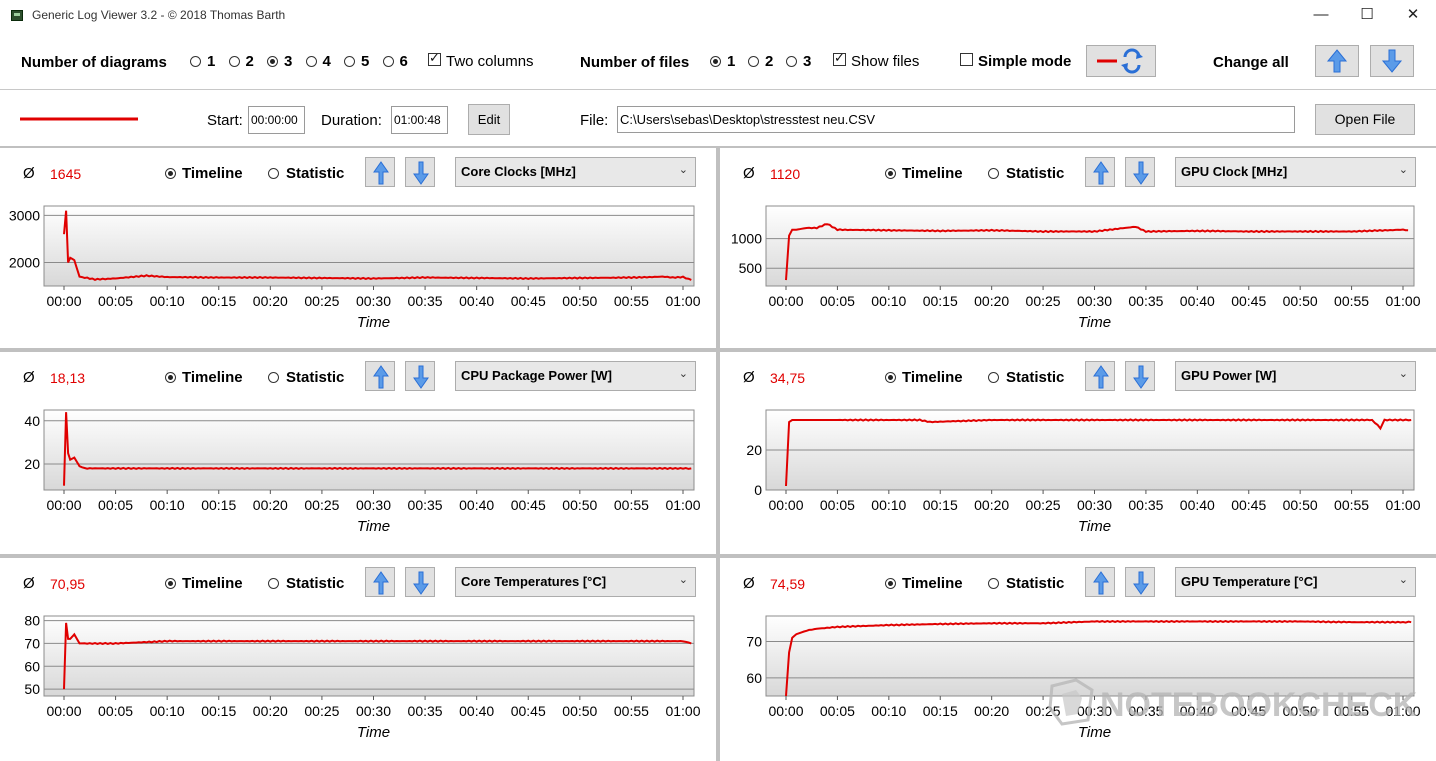  What do you see at coordinates (1295, 582) in the screenshot?
I see `sensor-select: GPU Temperature [°C] ⌄` at bounding box center [1295, 582].